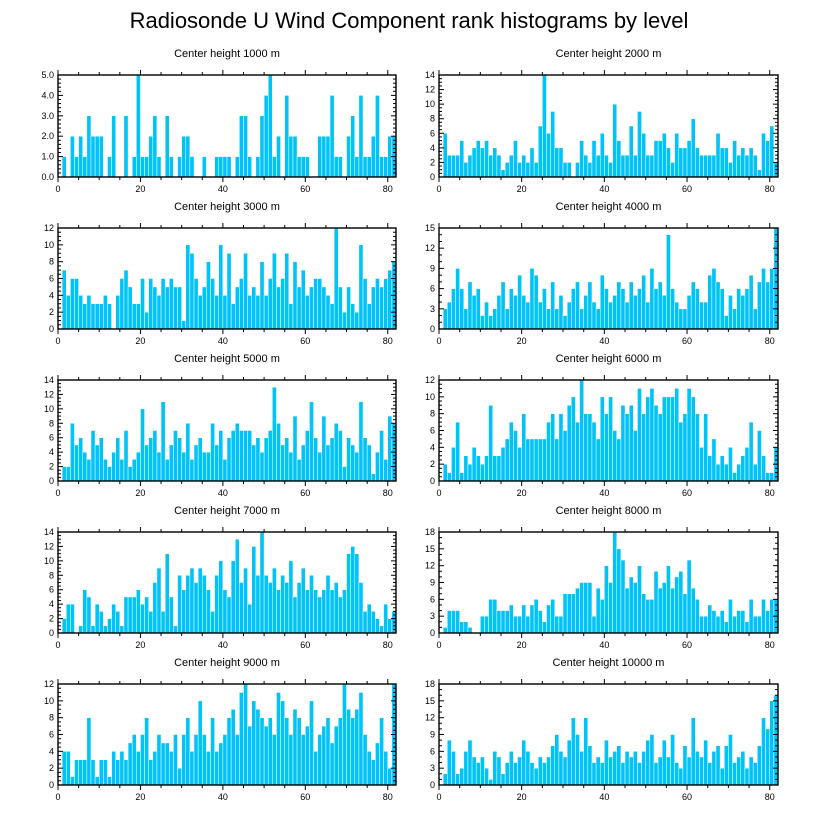 Image resolution: width=818 pixels, height=824 pixels. Describe the element at coordinates (430, 684) in the screenshot. I see `y-tick-label: 18` at that location.